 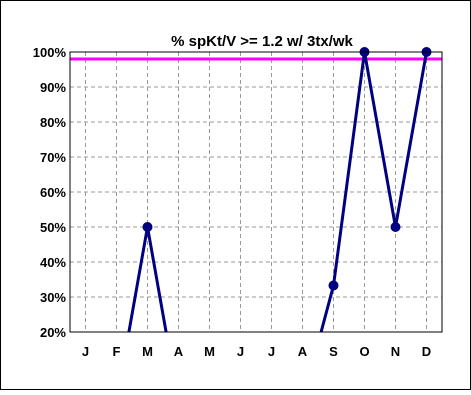 I want to click on y-axis-tick-labels: 20% 30% 40% 50% 60% 70% 80% 90% 100%, so click(x=50, y=192).